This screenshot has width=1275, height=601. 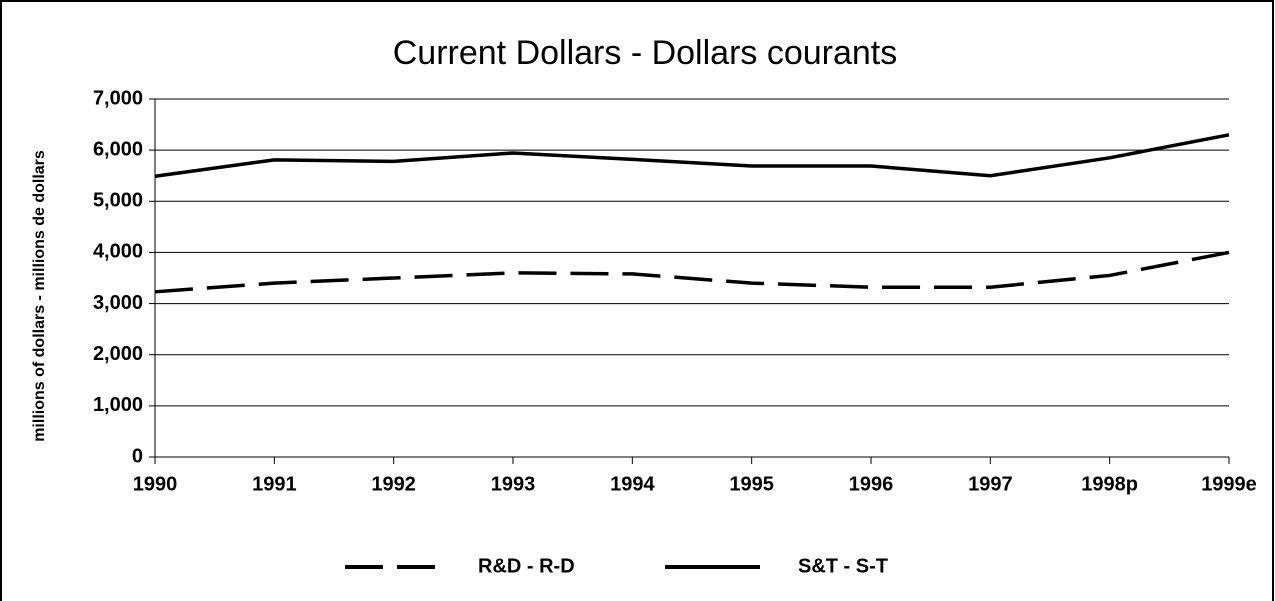 I want to click on y-tick-label: 6,000, so click(x=118, y=149).